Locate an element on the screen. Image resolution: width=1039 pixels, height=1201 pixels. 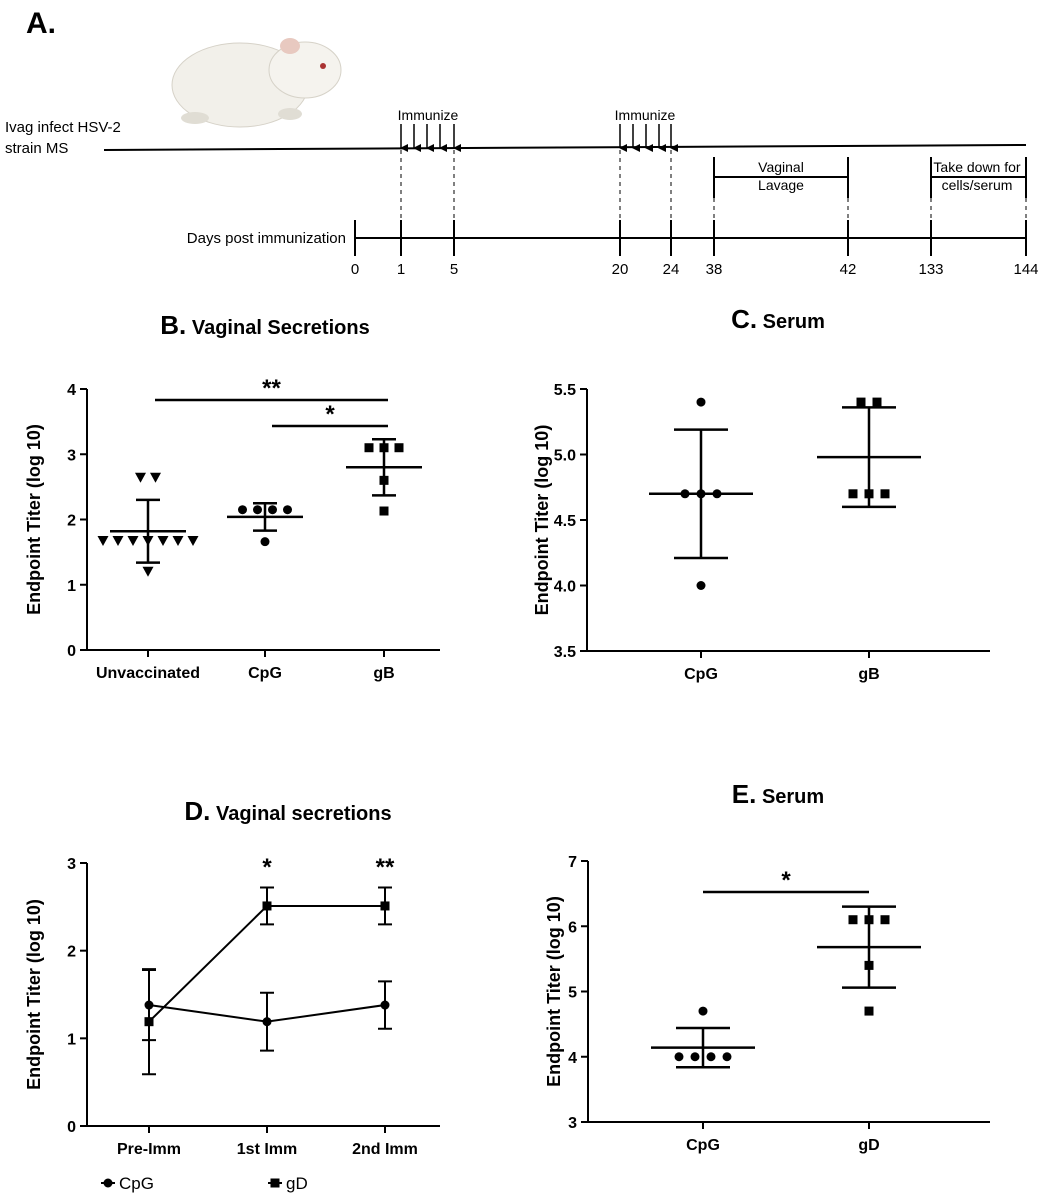
lavage-bracket is located at coordinates (781, 177).